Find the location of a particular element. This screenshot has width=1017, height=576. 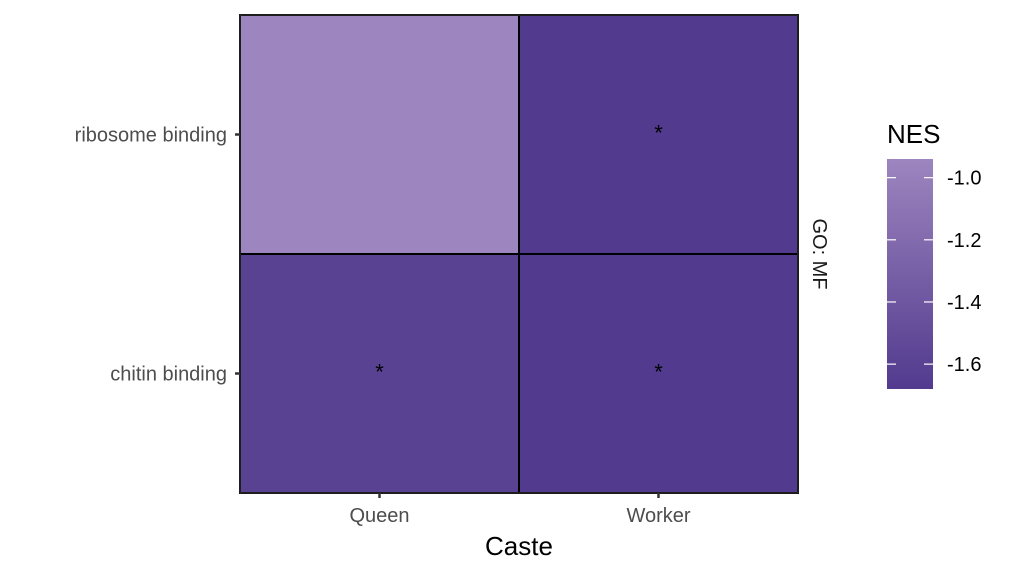

y-tick-label: ribosome binding is located at coordinates (151, 136).